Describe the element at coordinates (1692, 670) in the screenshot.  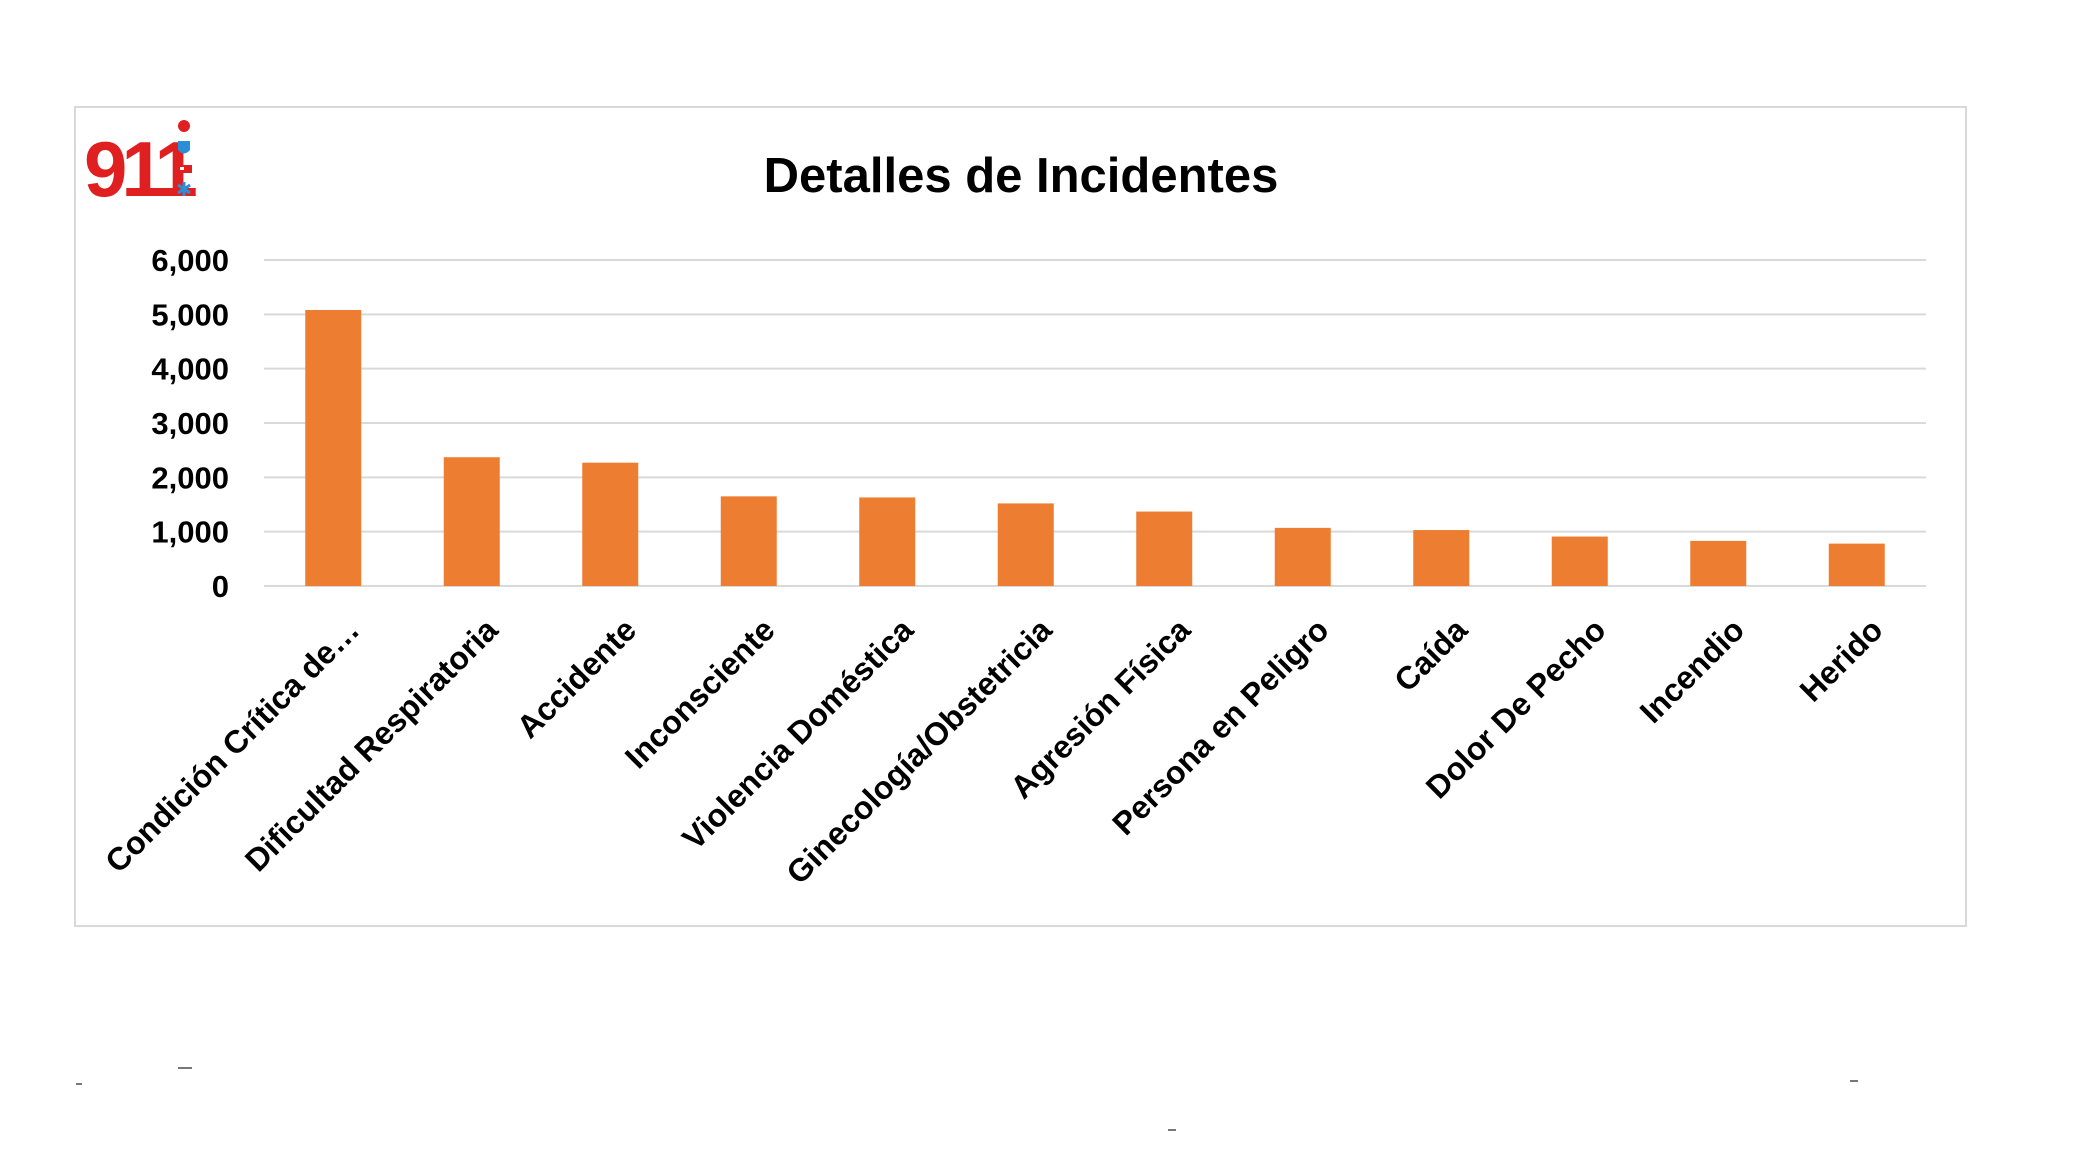
I see `x-category-label: Incendio` at that location.